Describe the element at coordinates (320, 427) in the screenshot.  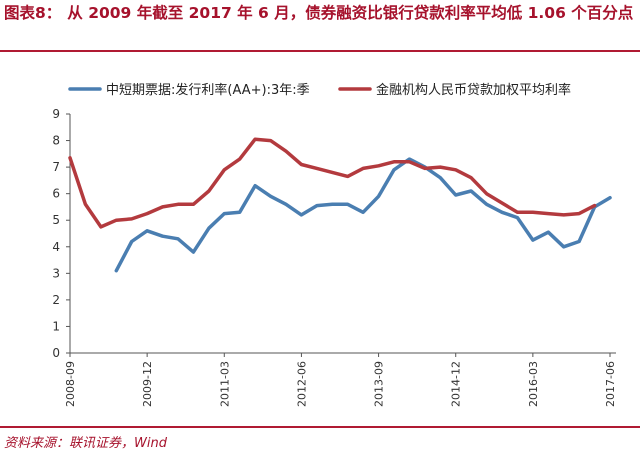
I see `source-rule` at that location.